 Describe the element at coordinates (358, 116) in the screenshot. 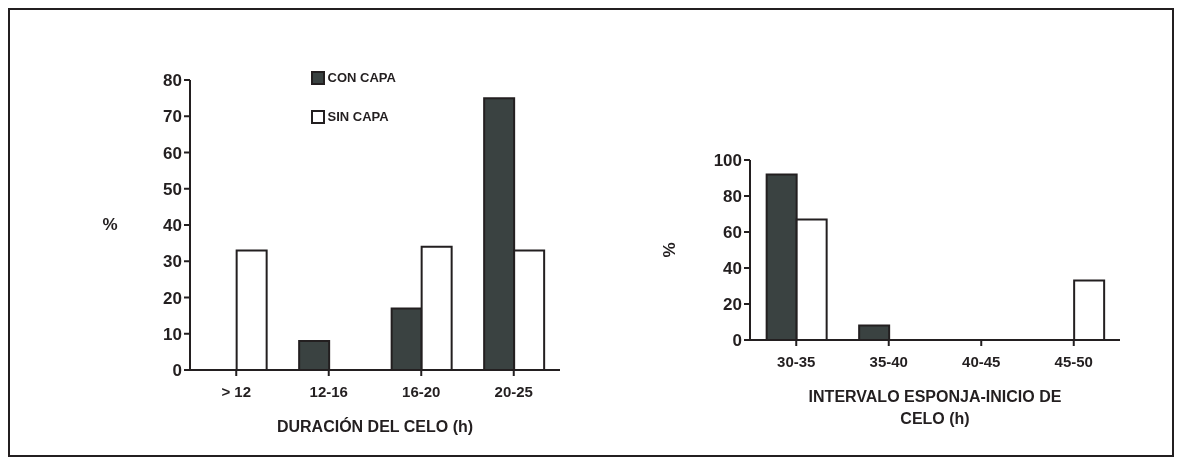

I see `legend-label: SIN CAPA` at that location.